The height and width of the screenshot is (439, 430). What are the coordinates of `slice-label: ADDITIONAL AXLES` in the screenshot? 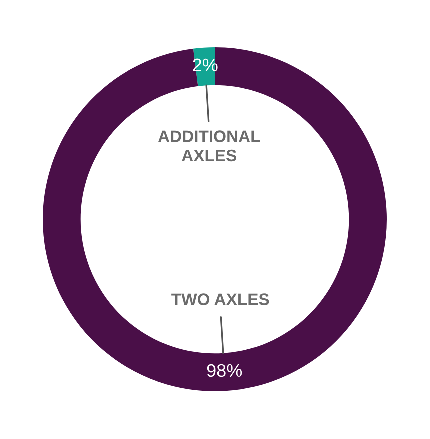 It's located at (209, 146).